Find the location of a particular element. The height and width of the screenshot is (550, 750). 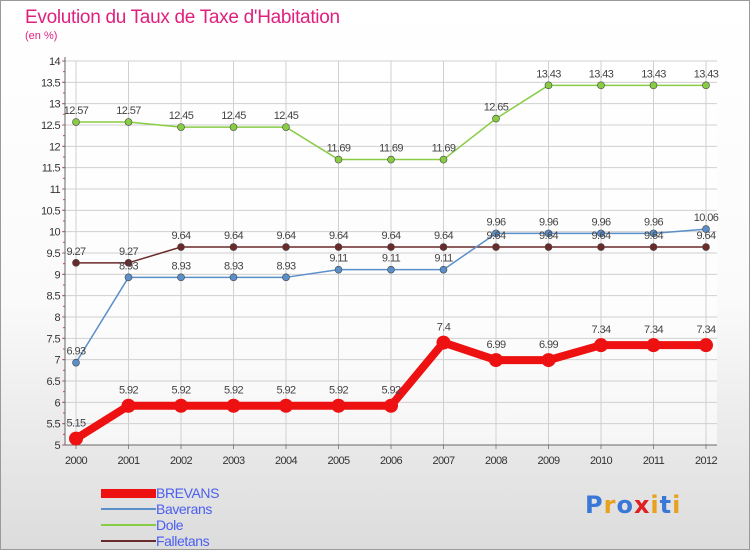

y-tick-label: 7.5 is located at coordinates (54, 339).